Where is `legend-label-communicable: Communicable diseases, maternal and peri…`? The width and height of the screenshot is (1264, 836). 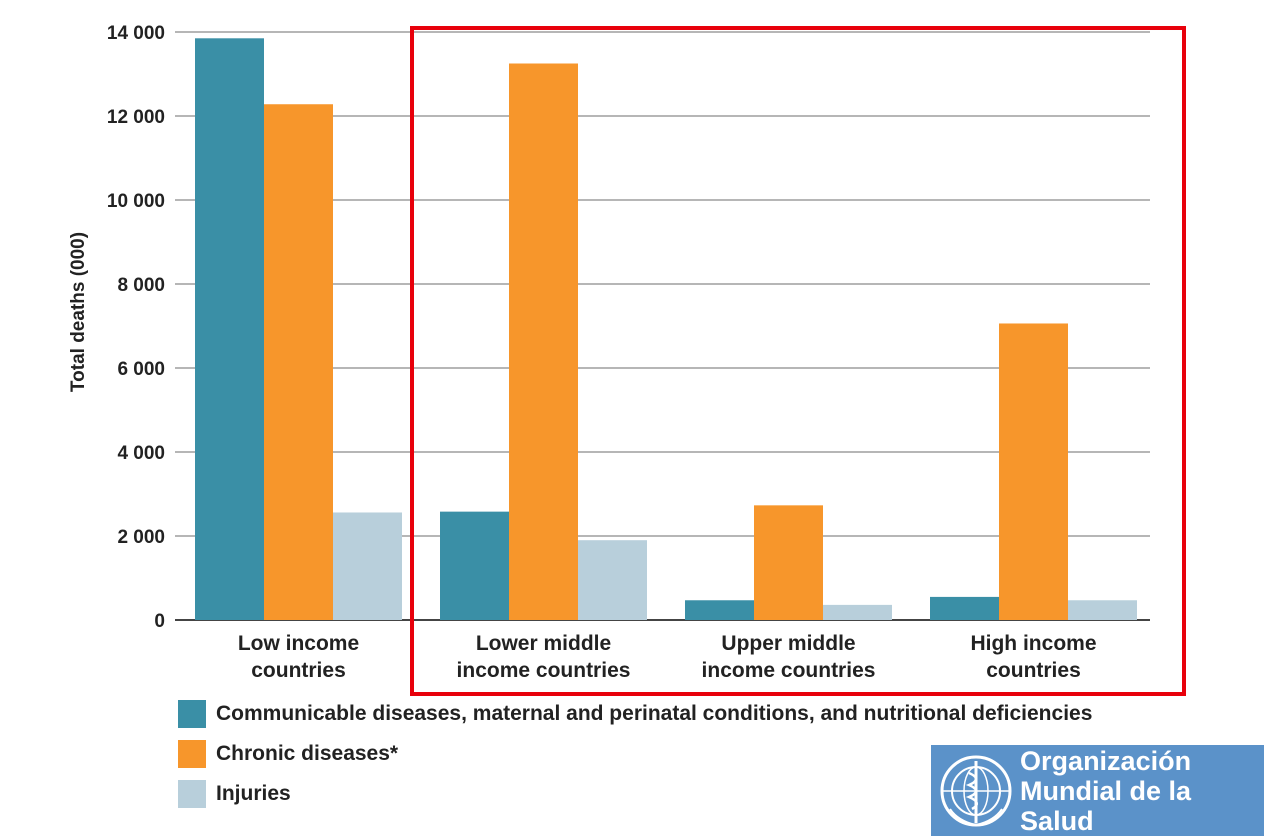 legend-label-communicable: Communicable diseases, maternal and peri… is located at coordinates (654, 713).